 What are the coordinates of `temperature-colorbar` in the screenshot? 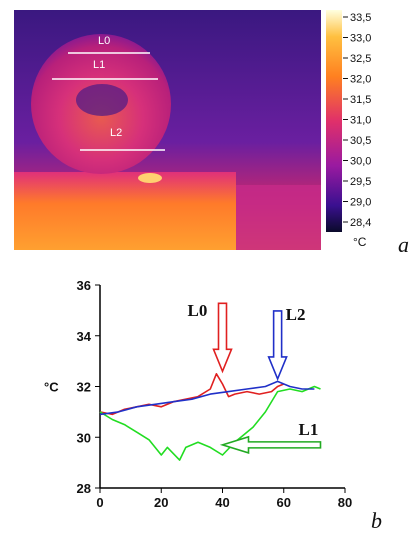 It's located at (334, 121).